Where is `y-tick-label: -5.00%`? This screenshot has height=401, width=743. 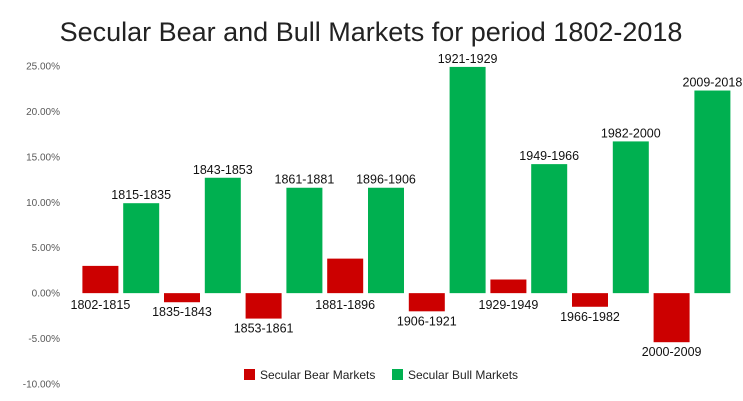
y-tick-label: -5.00% is located at coordinates (44, 339).